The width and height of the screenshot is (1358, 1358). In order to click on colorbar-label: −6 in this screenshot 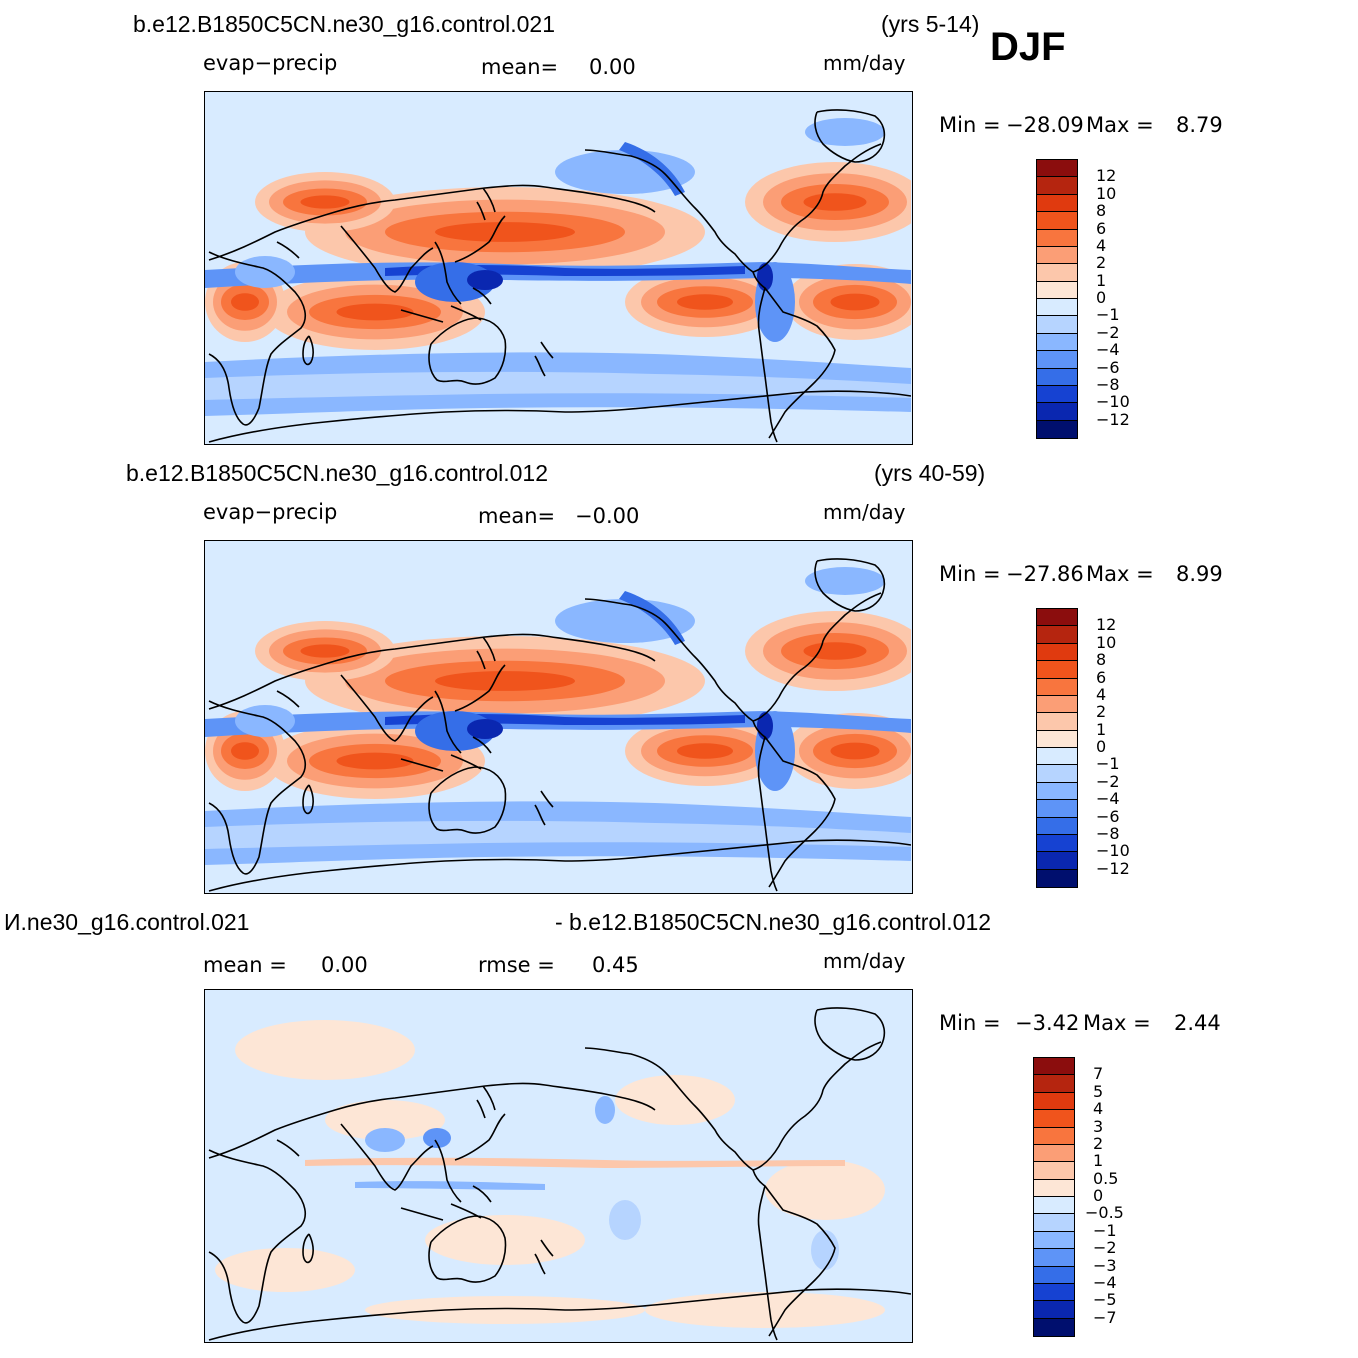, I will do `click(1108, 816)`.